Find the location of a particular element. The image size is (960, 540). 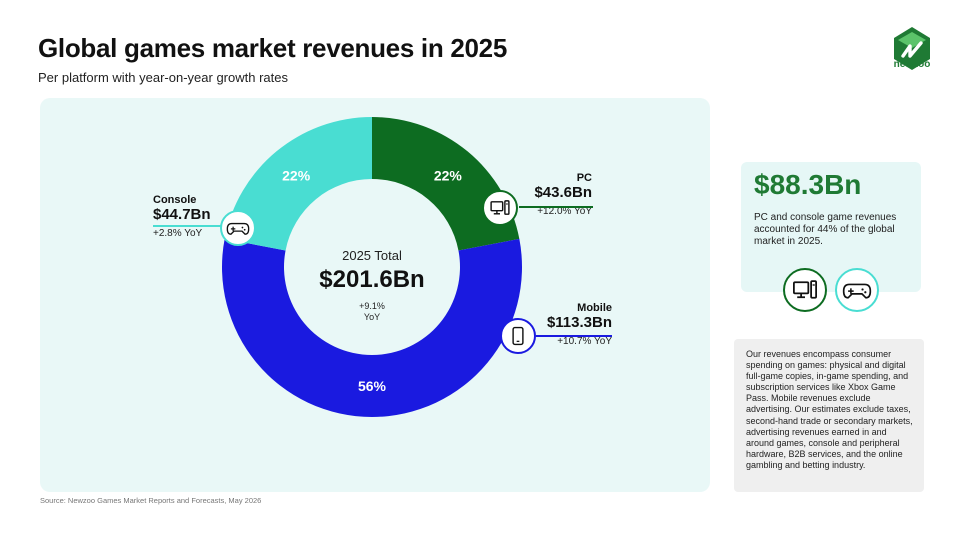

callout-console-growth: +2.8% YoY is located at coordinates (178, 233).